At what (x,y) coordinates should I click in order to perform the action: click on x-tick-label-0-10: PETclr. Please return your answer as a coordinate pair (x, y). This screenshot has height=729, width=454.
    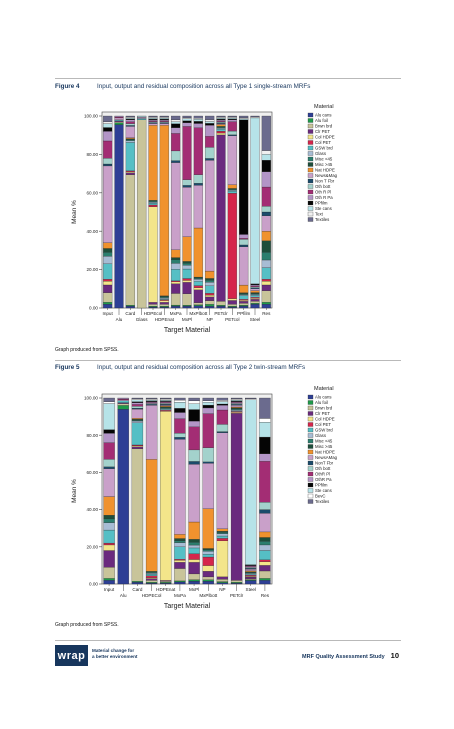
    Looking at the image, I should click on (221, 313).